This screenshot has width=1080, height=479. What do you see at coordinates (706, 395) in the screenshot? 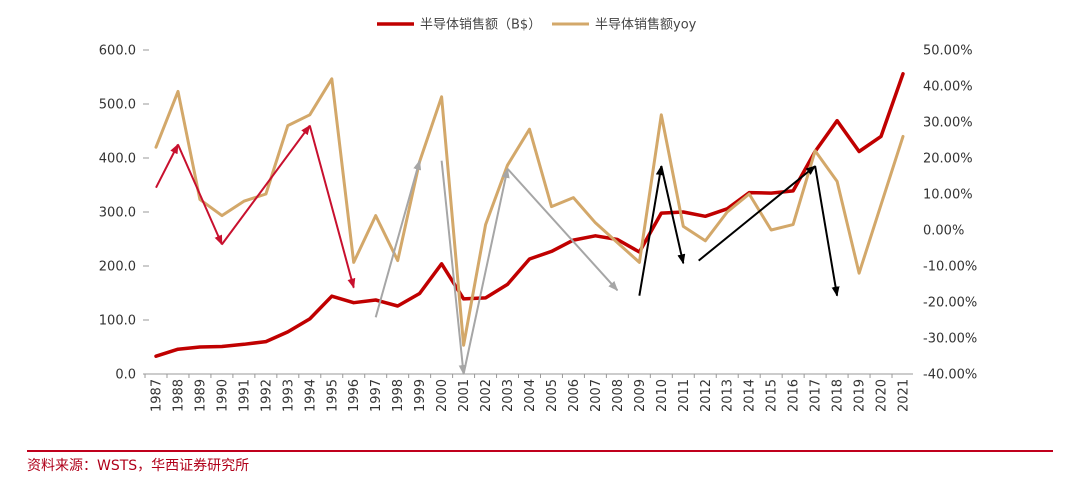
I see `x-tick-label: 2012` at bounding box center [706, 395].